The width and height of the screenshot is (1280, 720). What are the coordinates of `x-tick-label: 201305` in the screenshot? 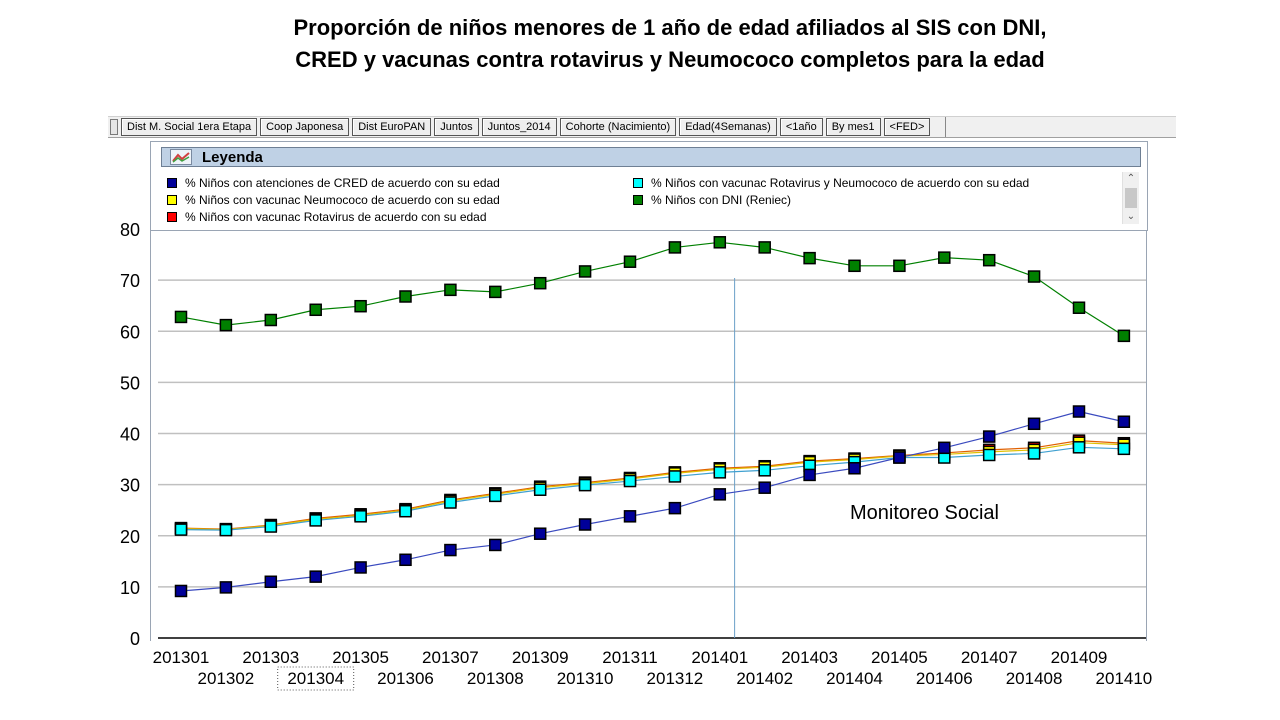 It's located at (360, 657).